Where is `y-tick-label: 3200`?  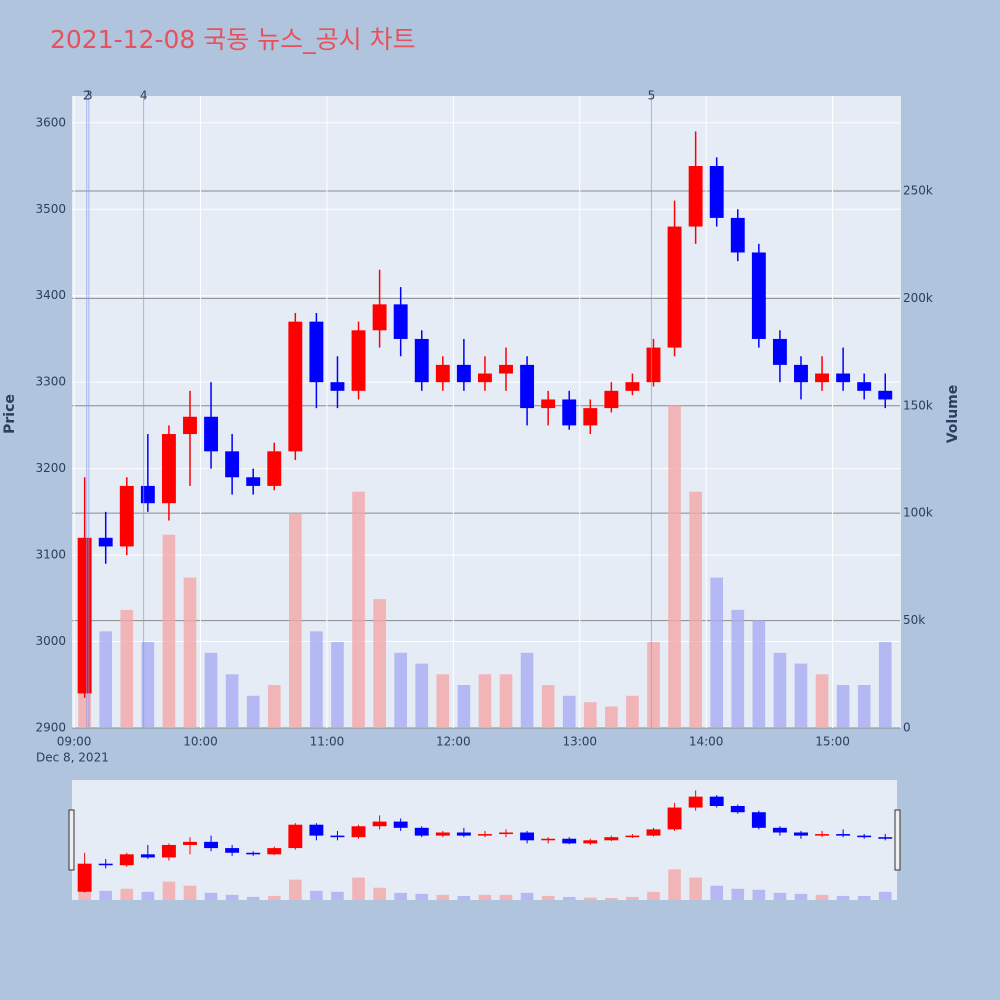
y-tick-label: 3200 is located at coordinates (50, 468).